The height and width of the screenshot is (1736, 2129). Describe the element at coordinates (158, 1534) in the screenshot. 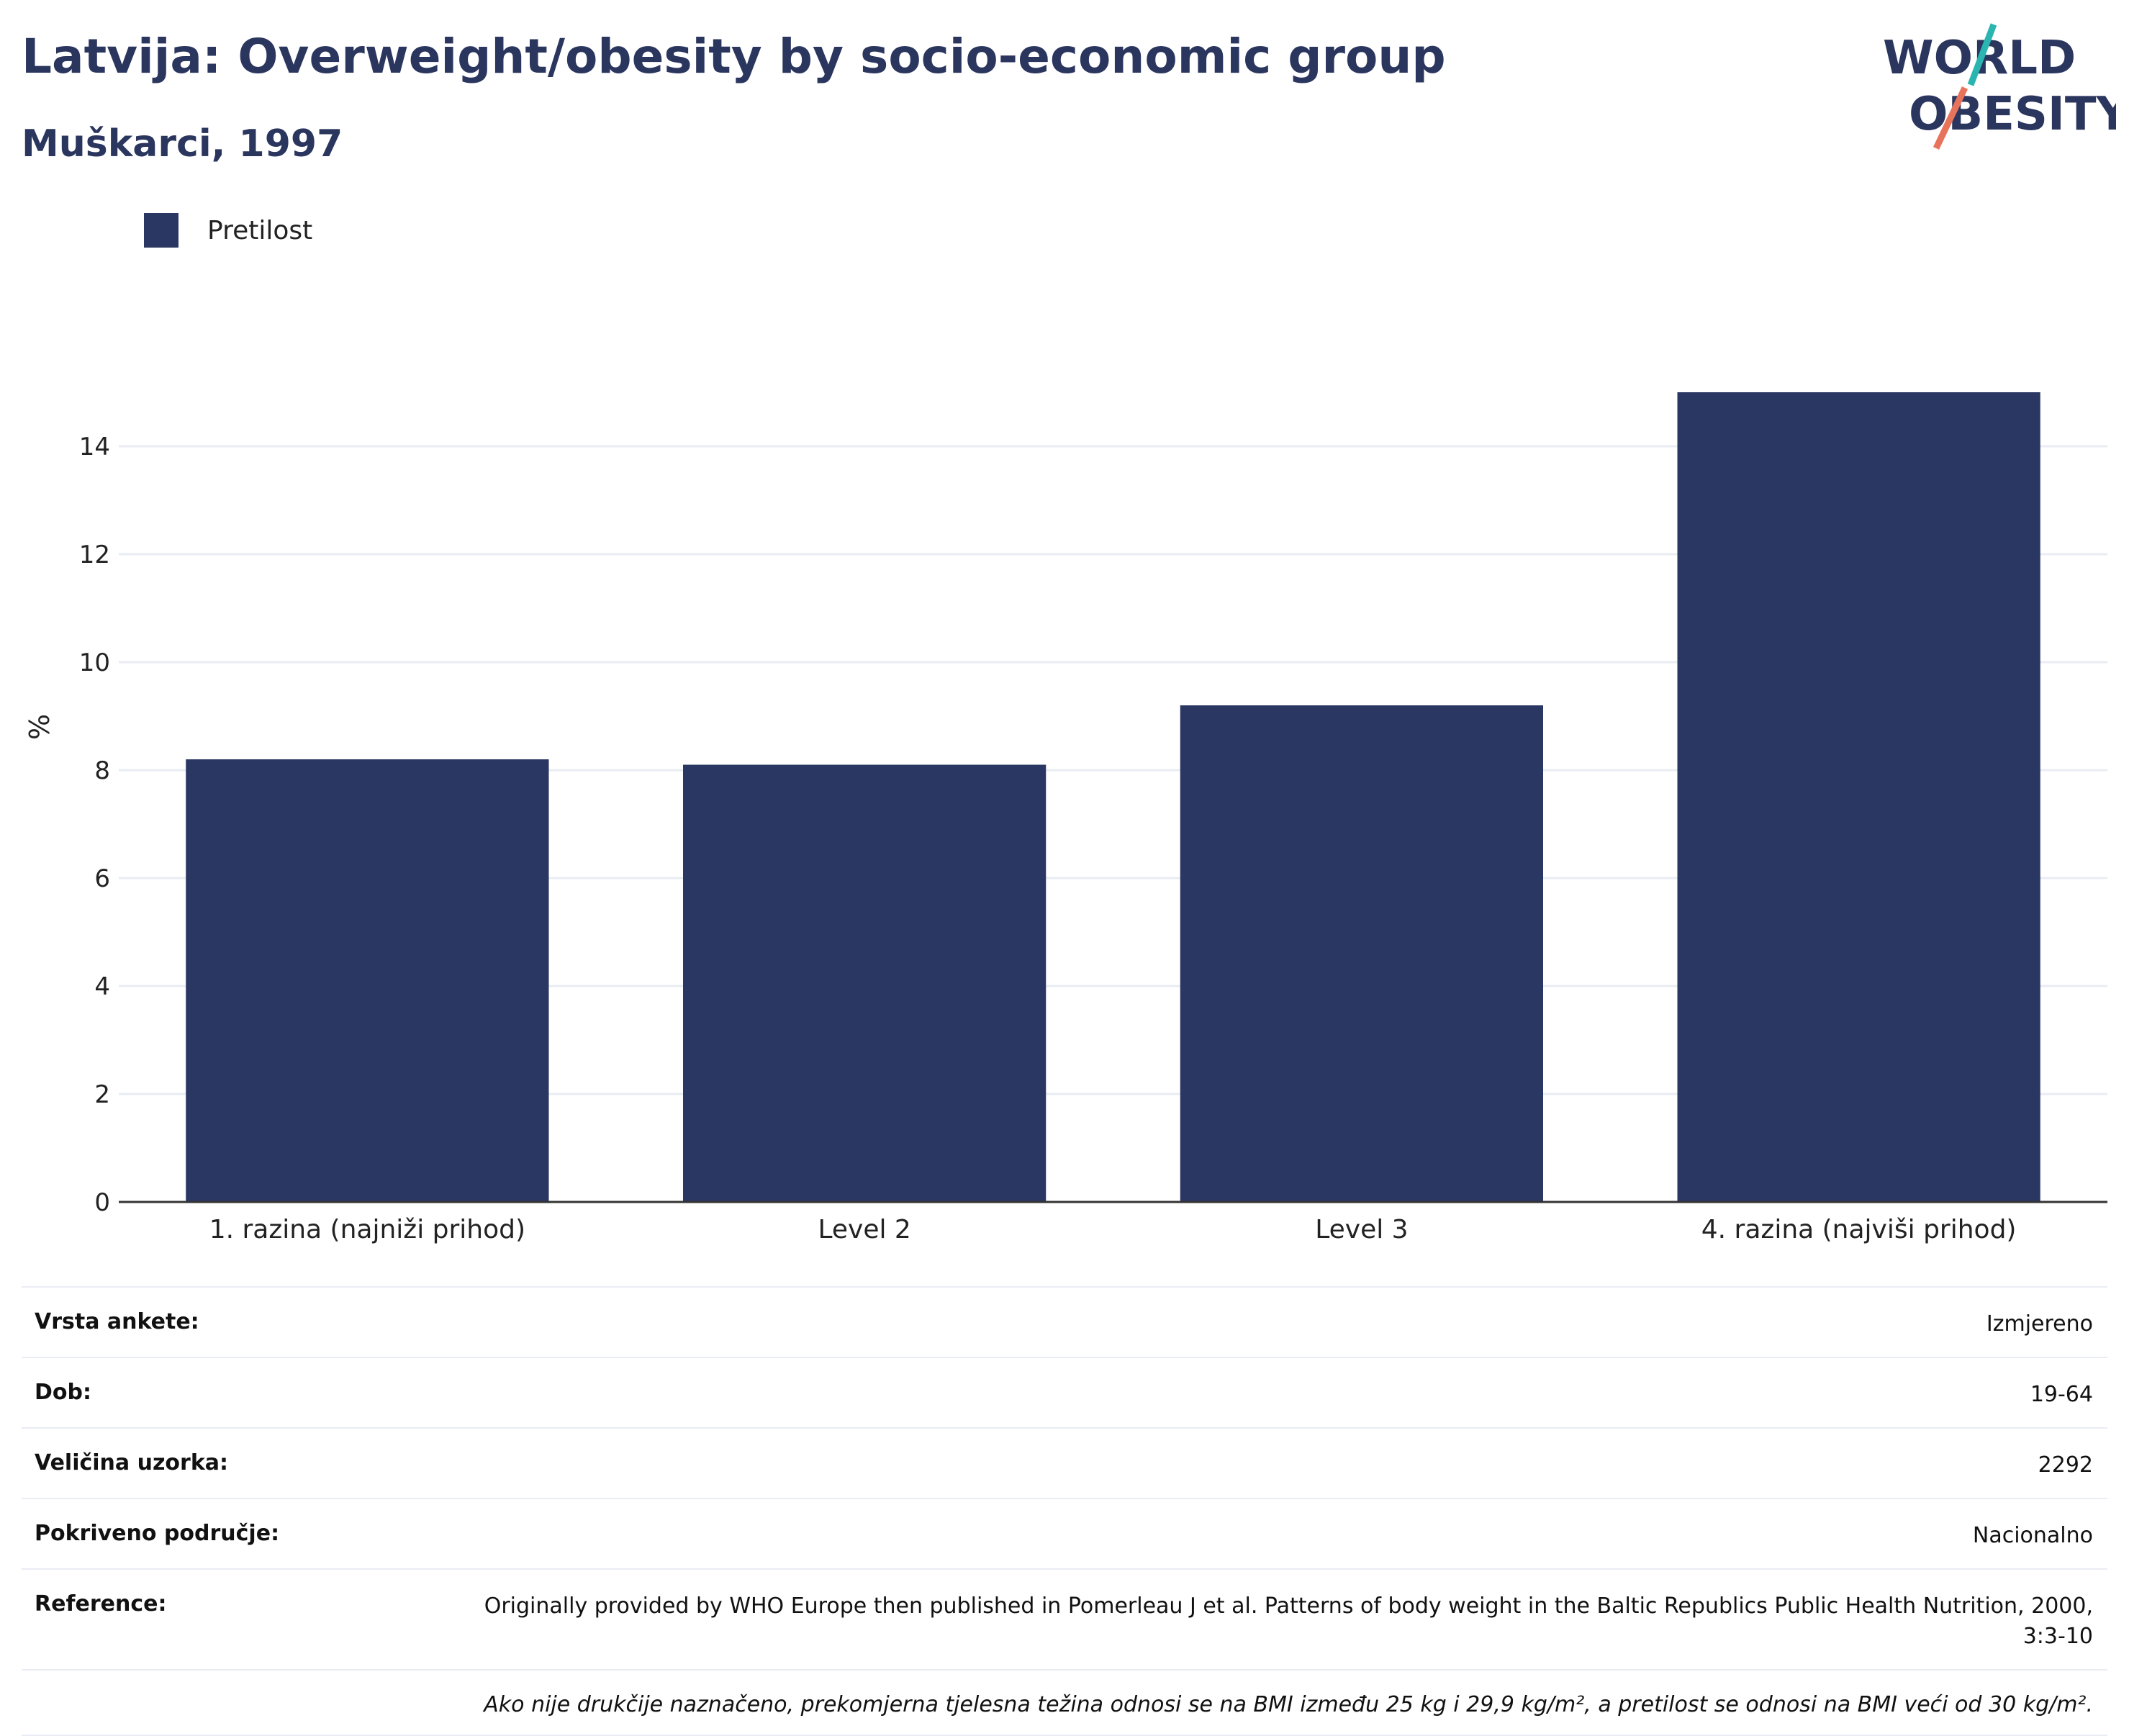

I see `info-label: Pokriveno područje:` at that location.